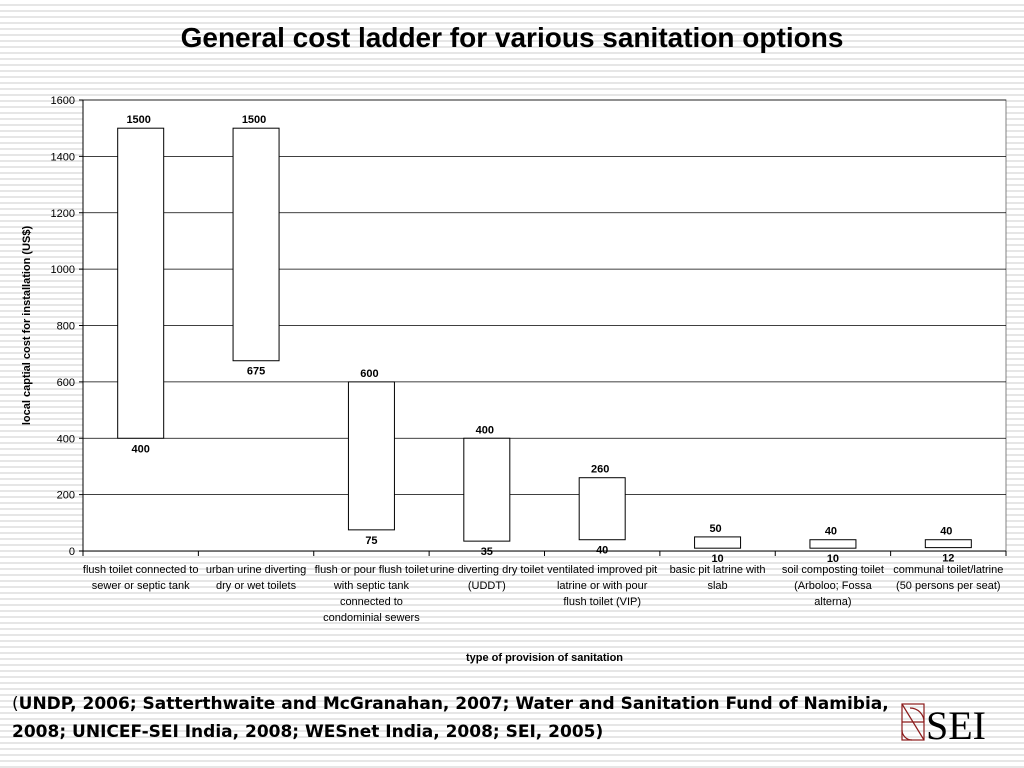 This screenshot has height=768, width=1024. What do you see at coordinates (369, 374) in the screenshot?
I see `bar-high-label: 600` at bounding box center [369, 374].